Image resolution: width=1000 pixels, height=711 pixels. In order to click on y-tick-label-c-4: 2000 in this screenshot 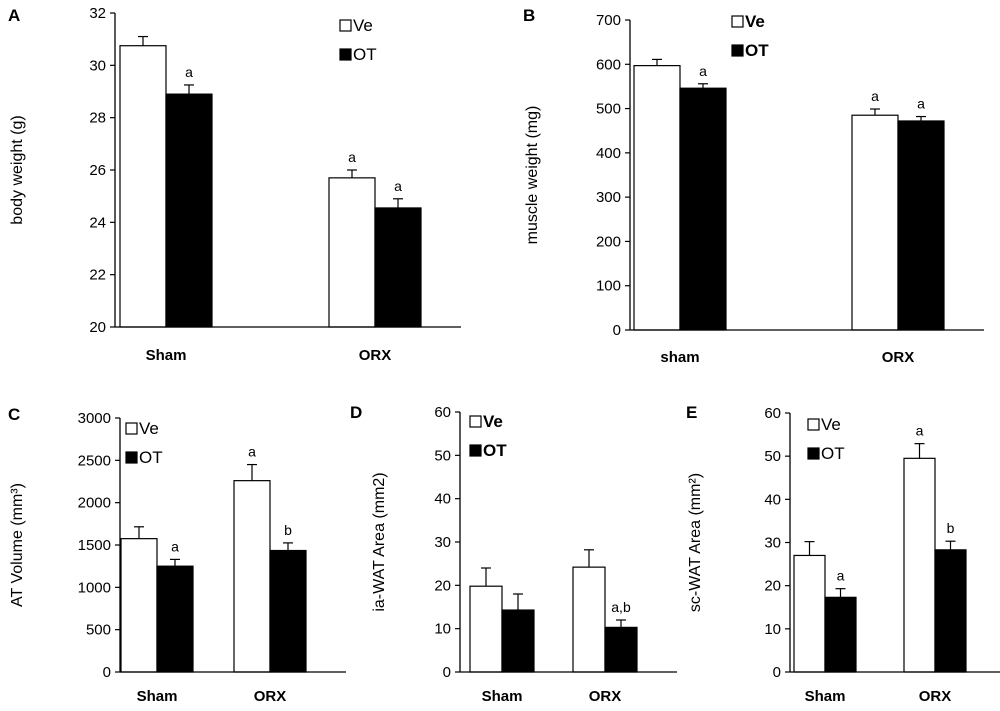, I will do `click(94, 503)`.